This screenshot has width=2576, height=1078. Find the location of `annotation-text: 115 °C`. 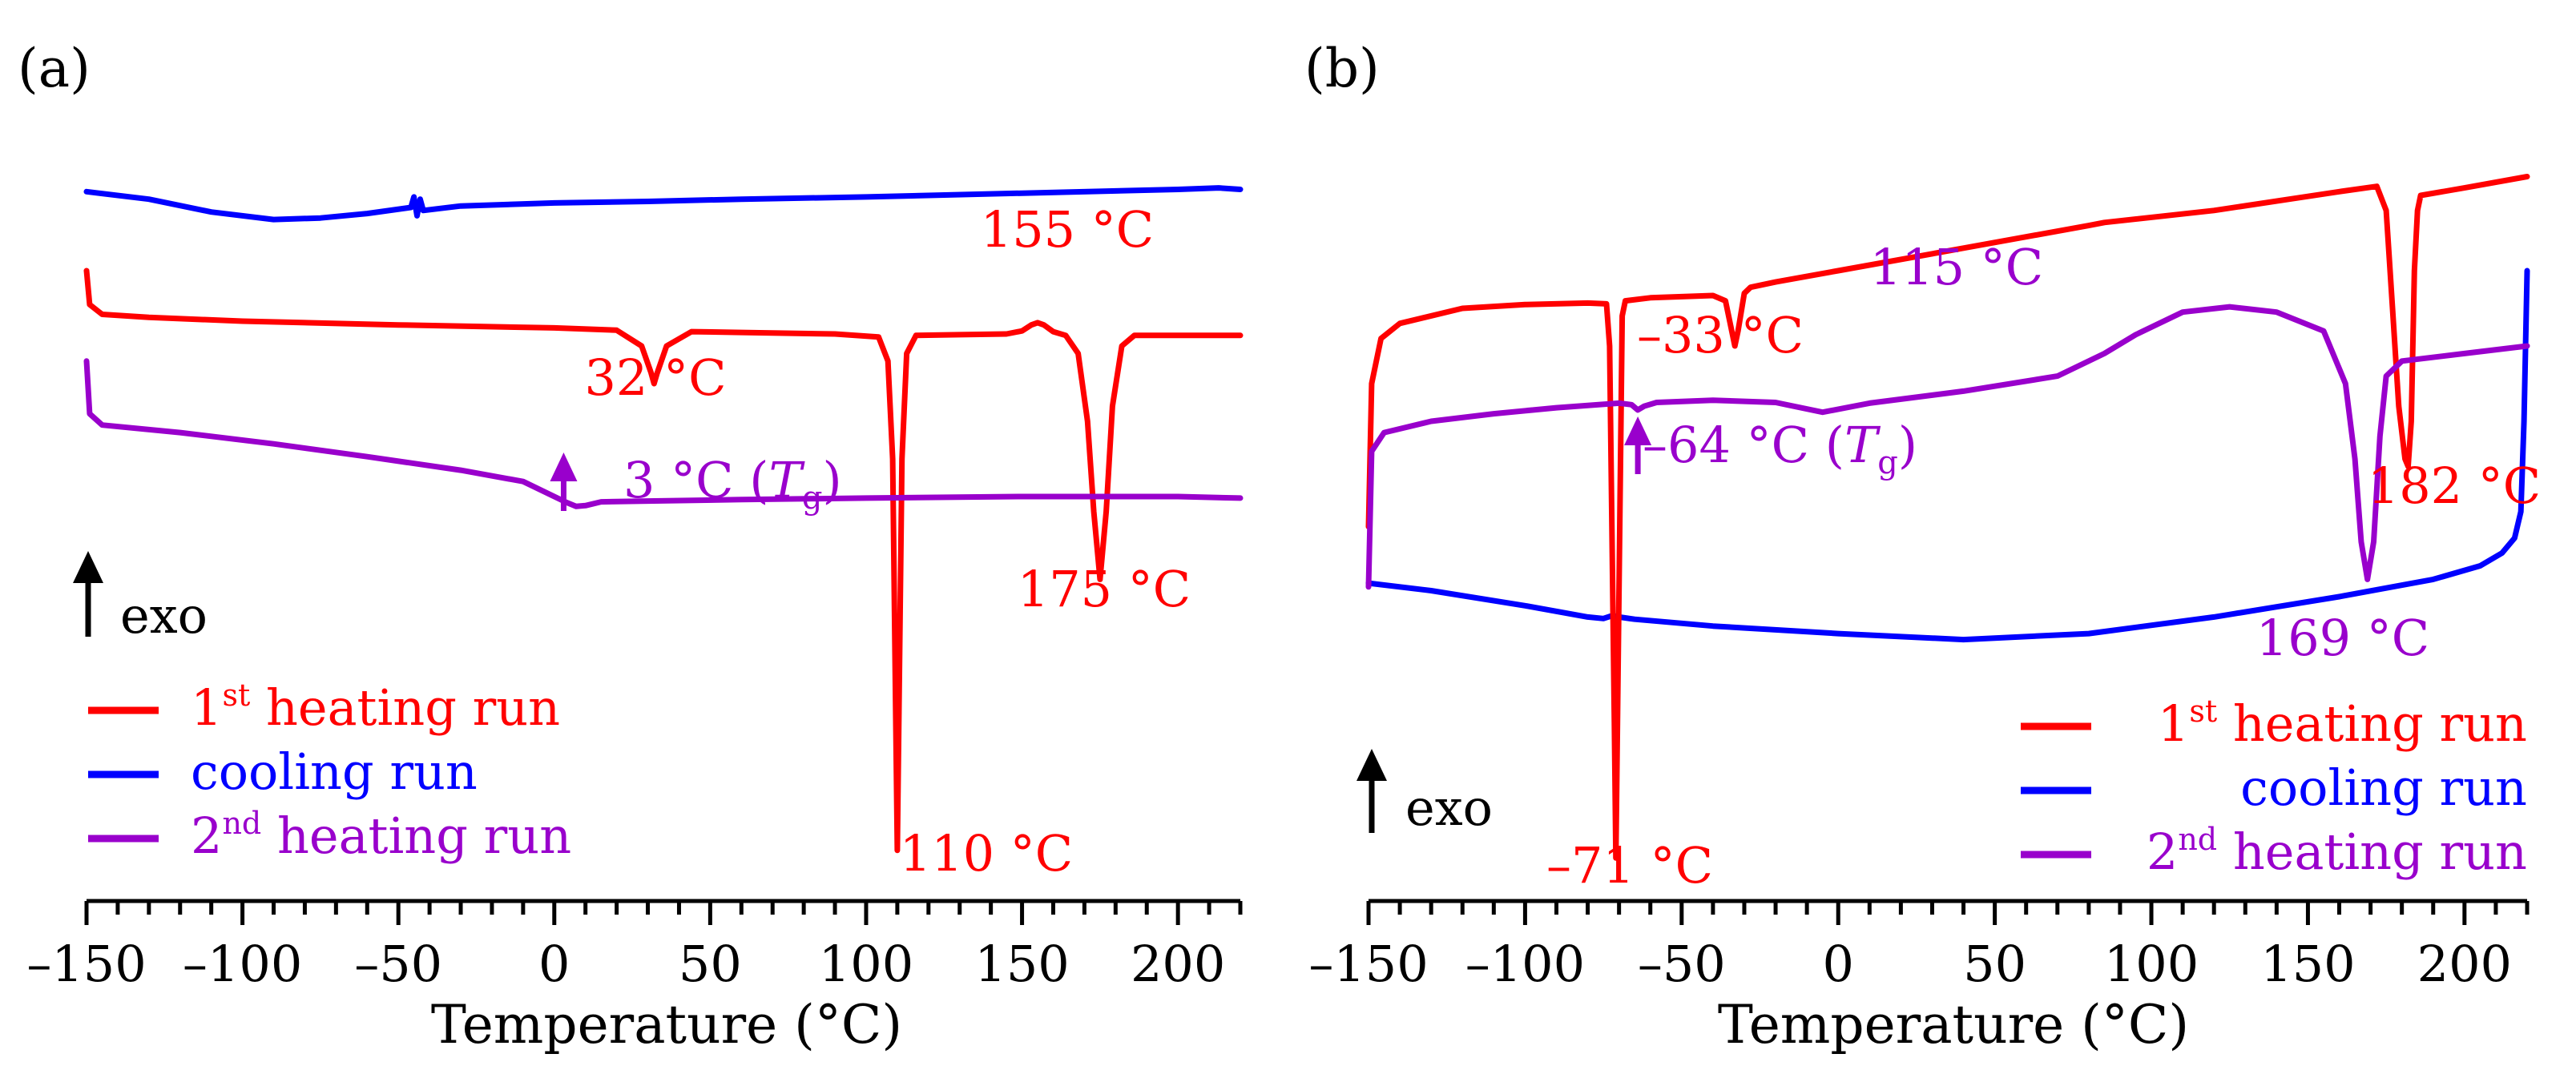

annotation-text: 115 °C is located at coordinates (1957, 267).